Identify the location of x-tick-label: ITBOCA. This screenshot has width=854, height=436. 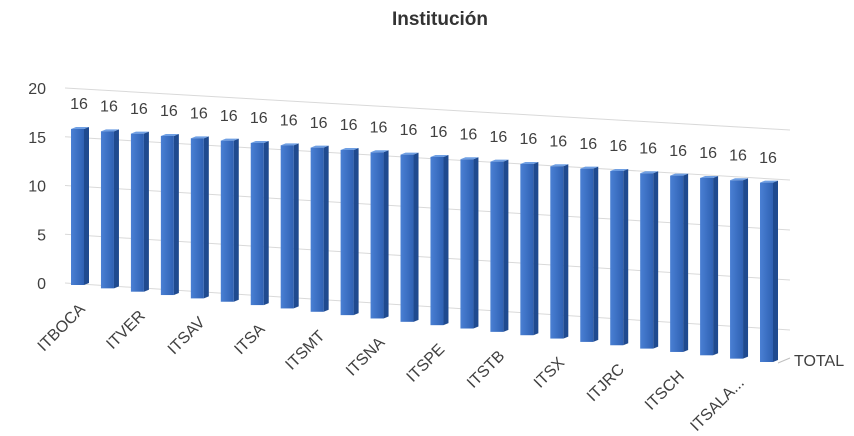
(62, 328).